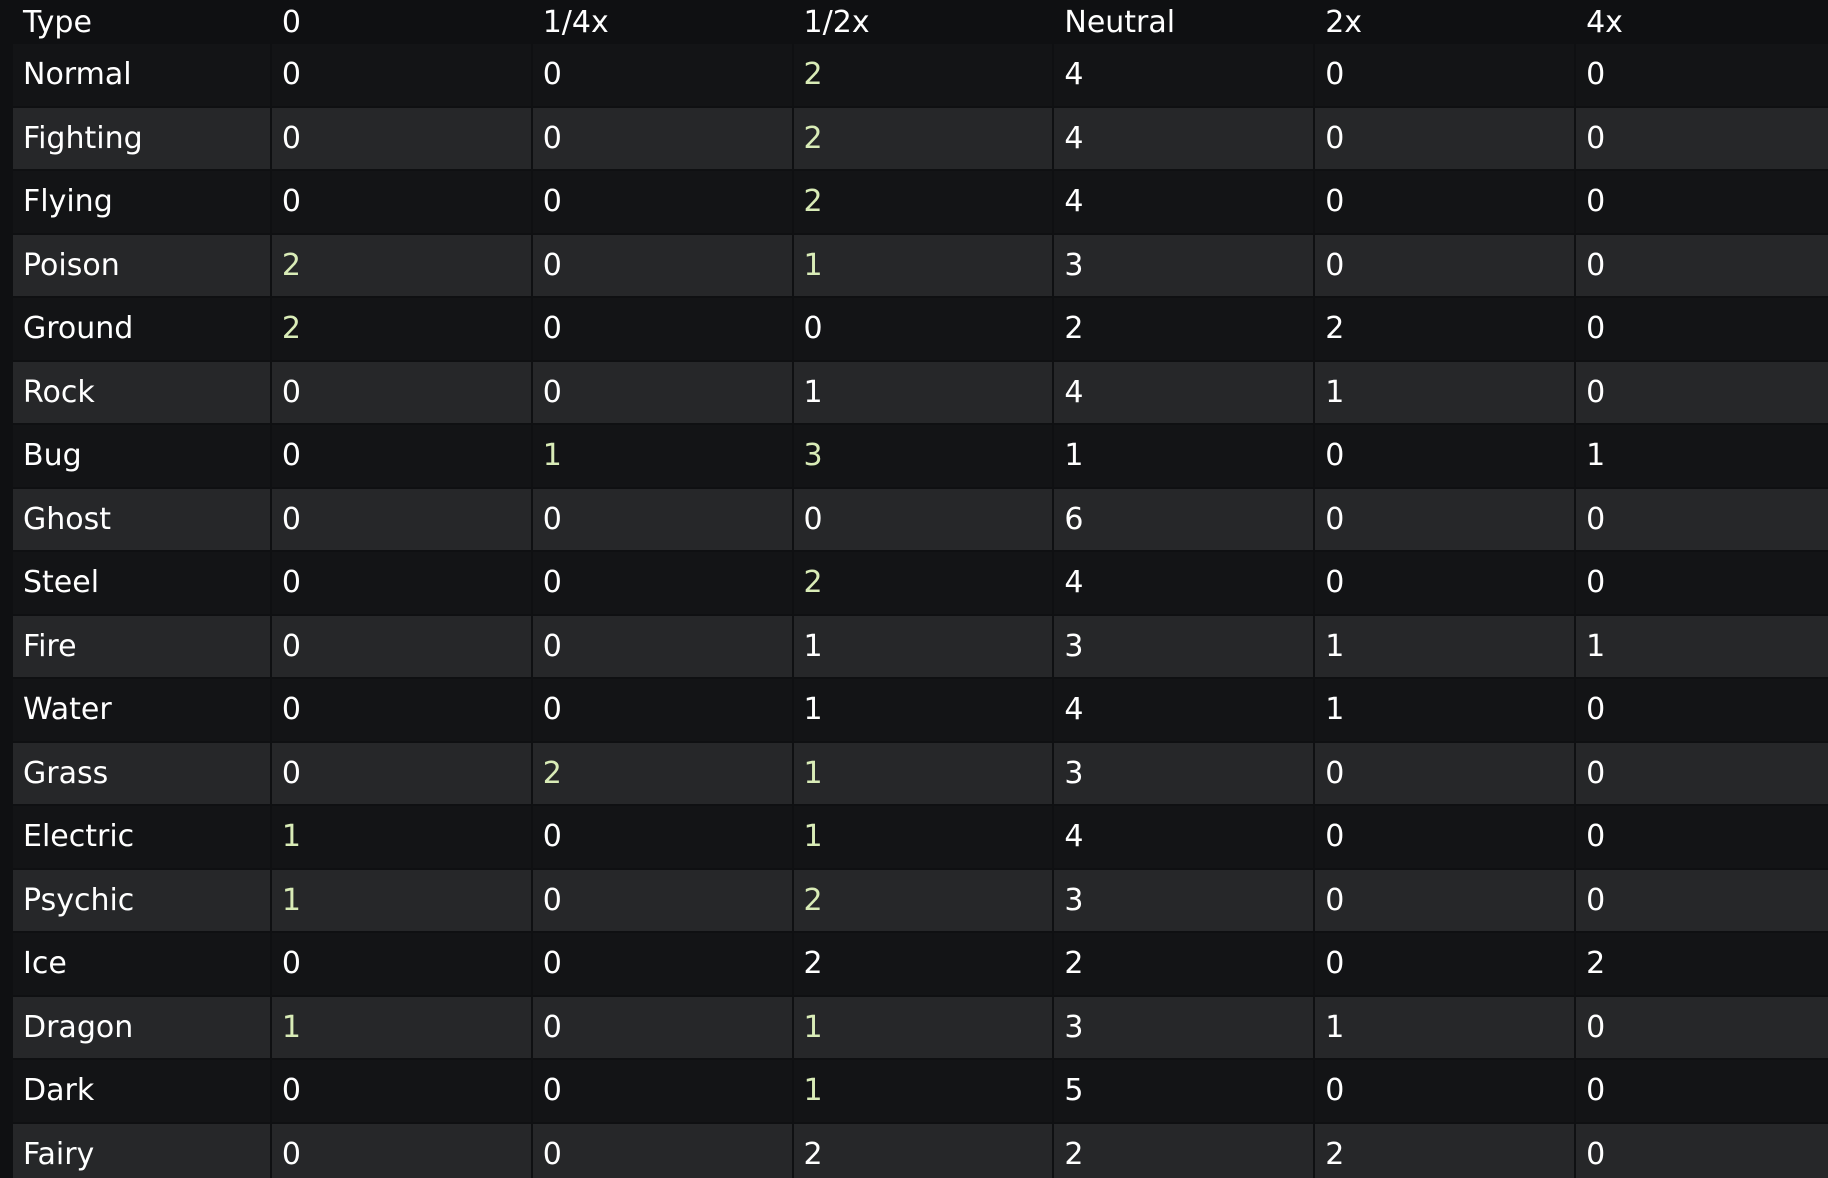 The height and width of the screenshot is (1178, 1828). Describe the element at coordinates (141, 773) in the screenshot. I see `row-type-label: Grass` at that location.